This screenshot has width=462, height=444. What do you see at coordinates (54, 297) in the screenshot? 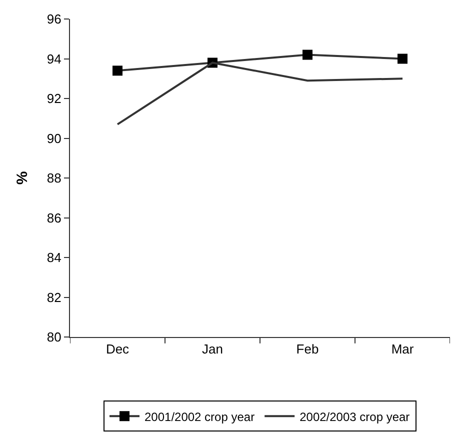
I see `y-tick-label: 82` at bounding box center [54, 297].